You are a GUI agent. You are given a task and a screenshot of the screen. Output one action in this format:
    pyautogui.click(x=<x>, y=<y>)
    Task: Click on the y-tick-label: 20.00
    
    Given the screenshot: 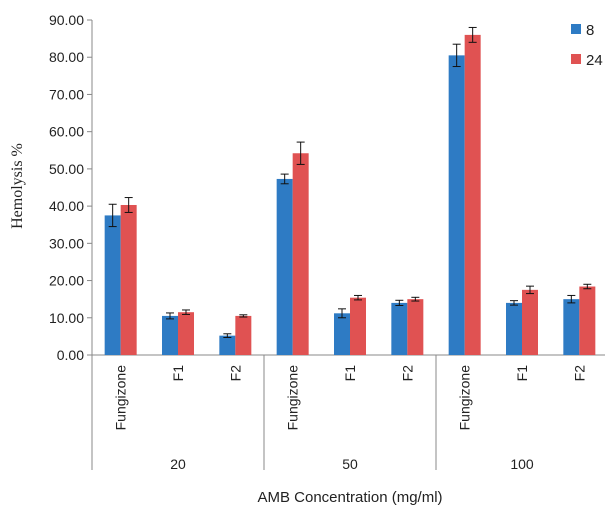 What is the action you would take?
    pyautogui.click(x=66, y=281)
    